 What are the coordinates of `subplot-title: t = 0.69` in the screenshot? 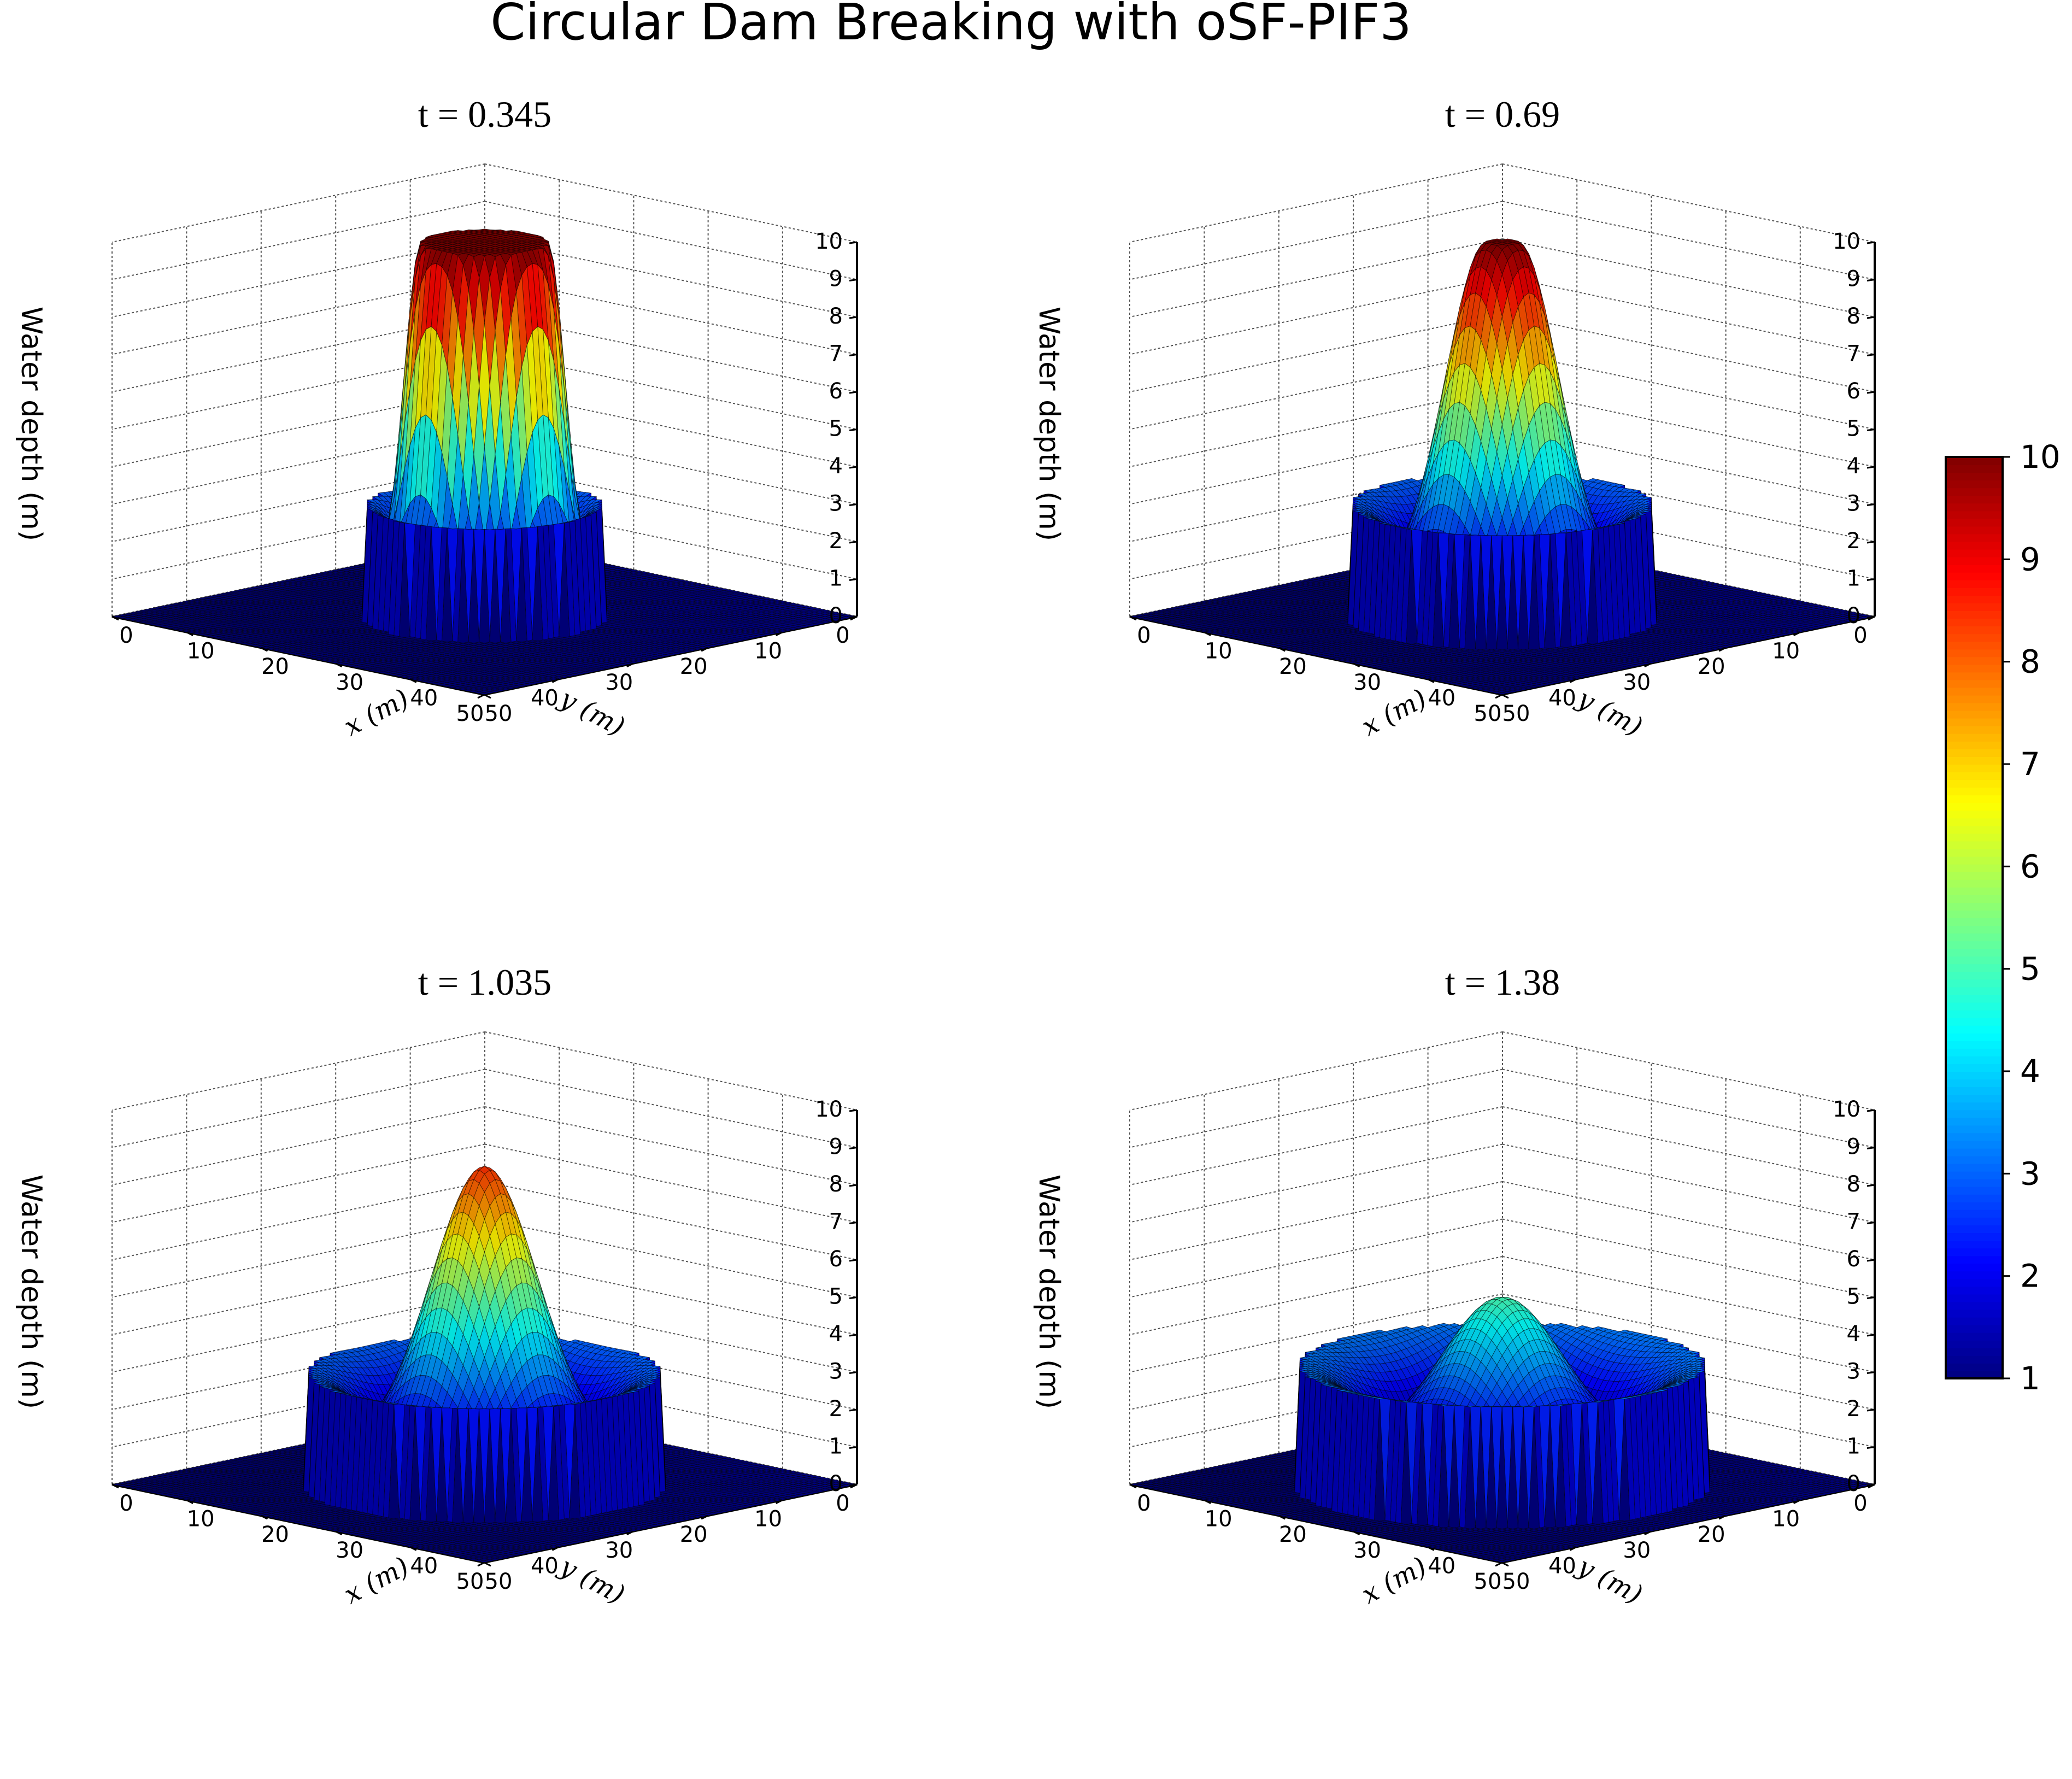 It's located at (1502, 114).